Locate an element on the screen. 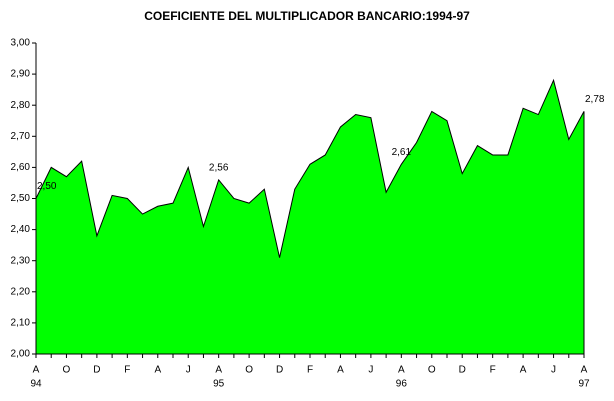 This screenshot has width=614, height=401. y-tick-label: 2,40 is located at coordinates (21, 229).